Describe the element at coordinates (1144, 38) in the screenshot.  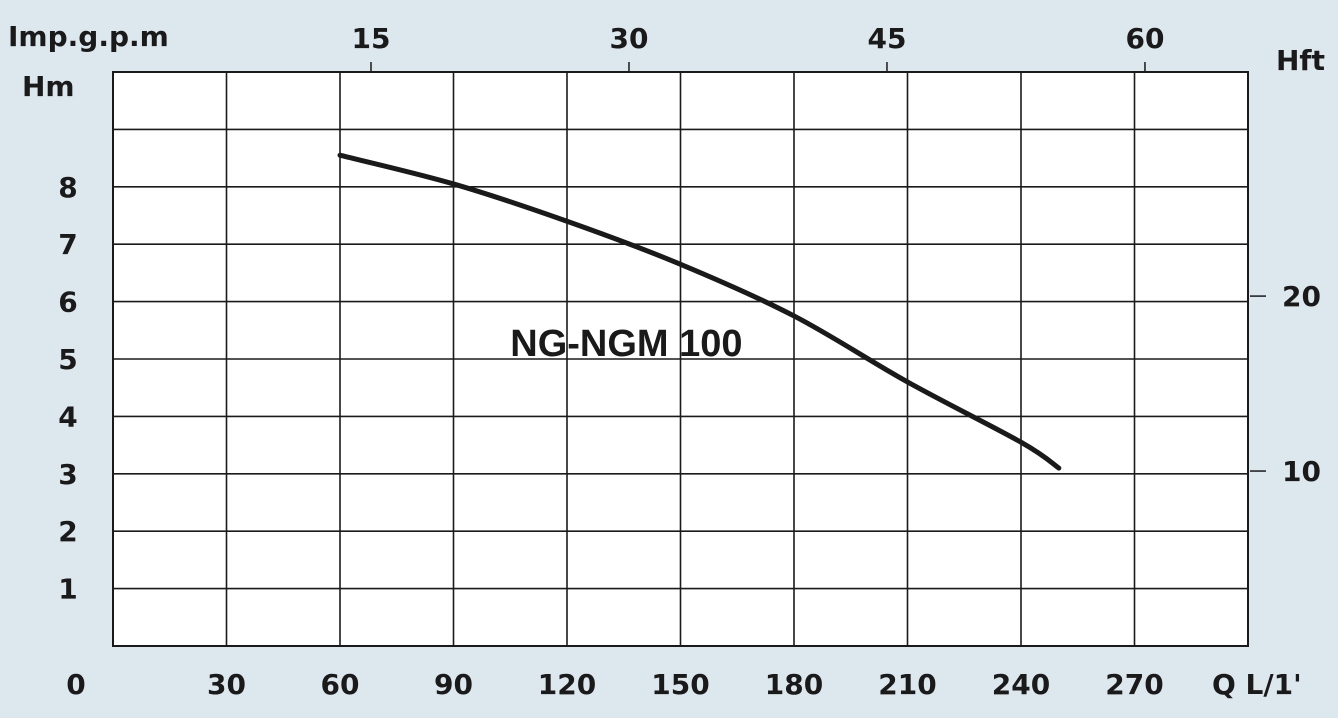
I see `top-tick-label: 60` at that location.